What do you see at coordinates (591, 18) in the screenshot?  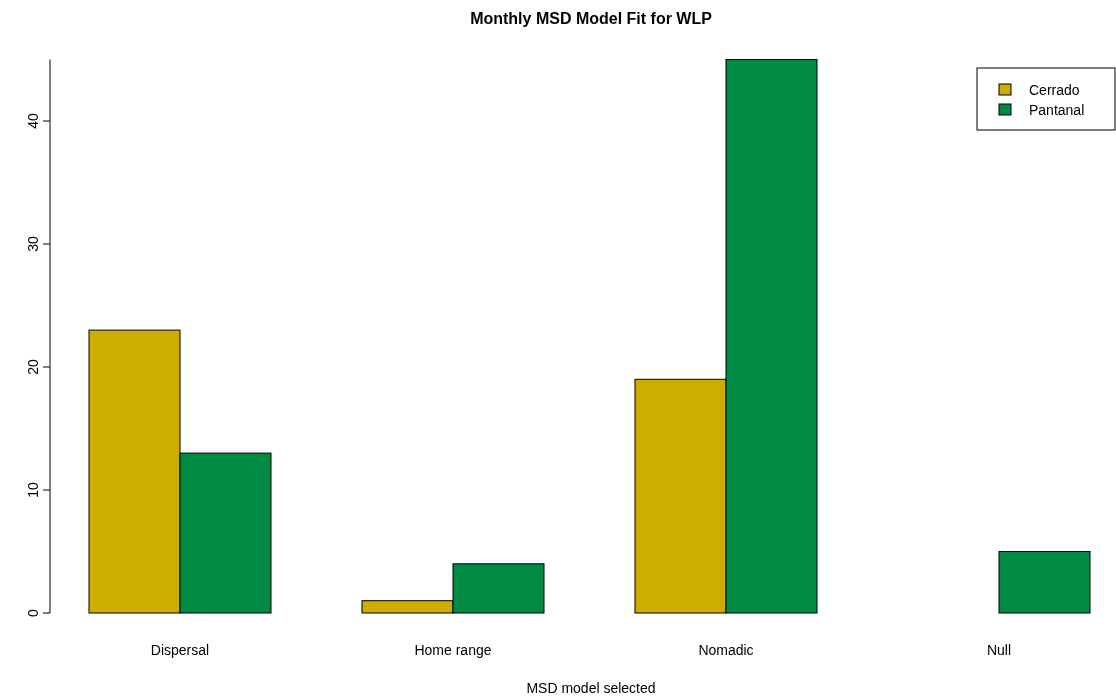 I see `chart-title: Monthly MSD Model Fit for WLP` at bounding box center [591, 18].